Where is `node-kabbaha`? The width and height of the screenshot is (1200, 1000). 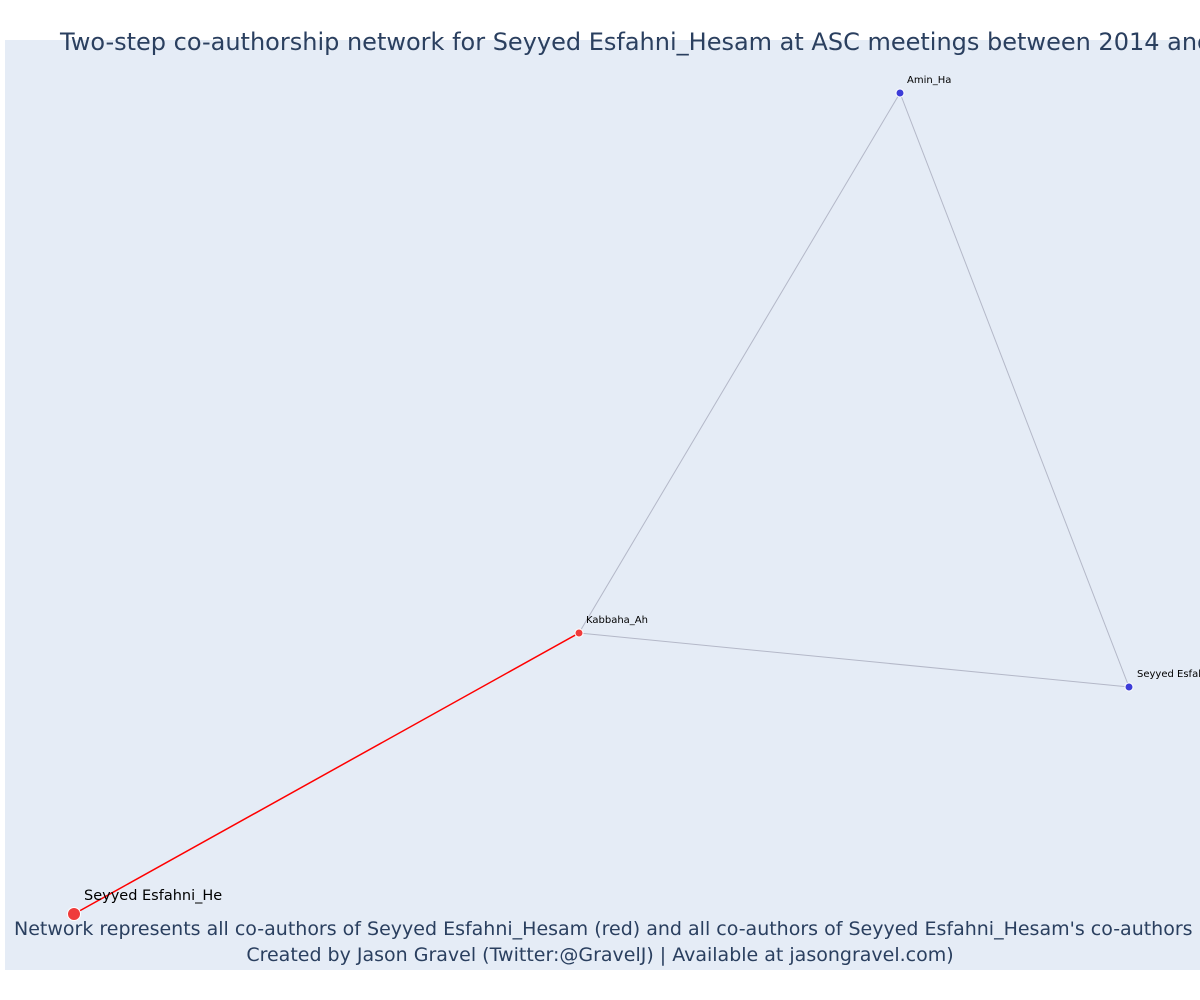 node-kabbaha is located at coordinates (579, 633).